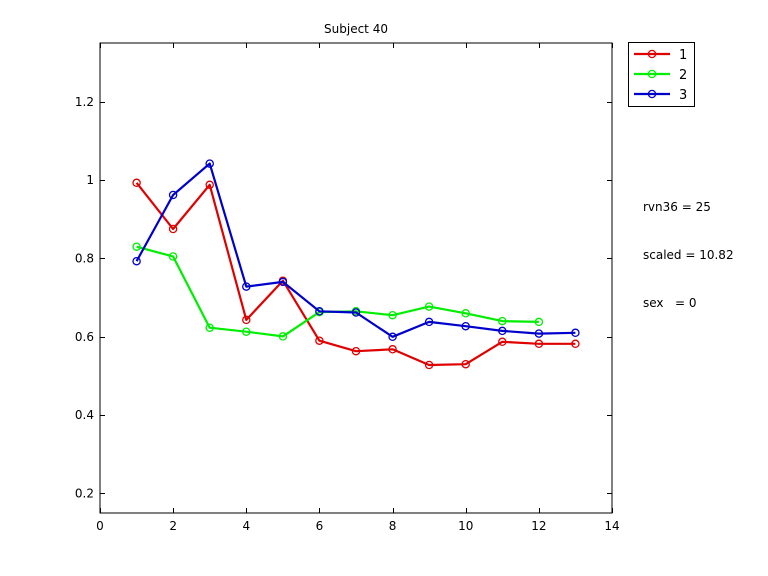 The width and height of the screenshot is (768, 576). What do you see at coordinates (683, 55) in the screenshot?
I see `legend-label: 1` at bounding box center [683, 55].